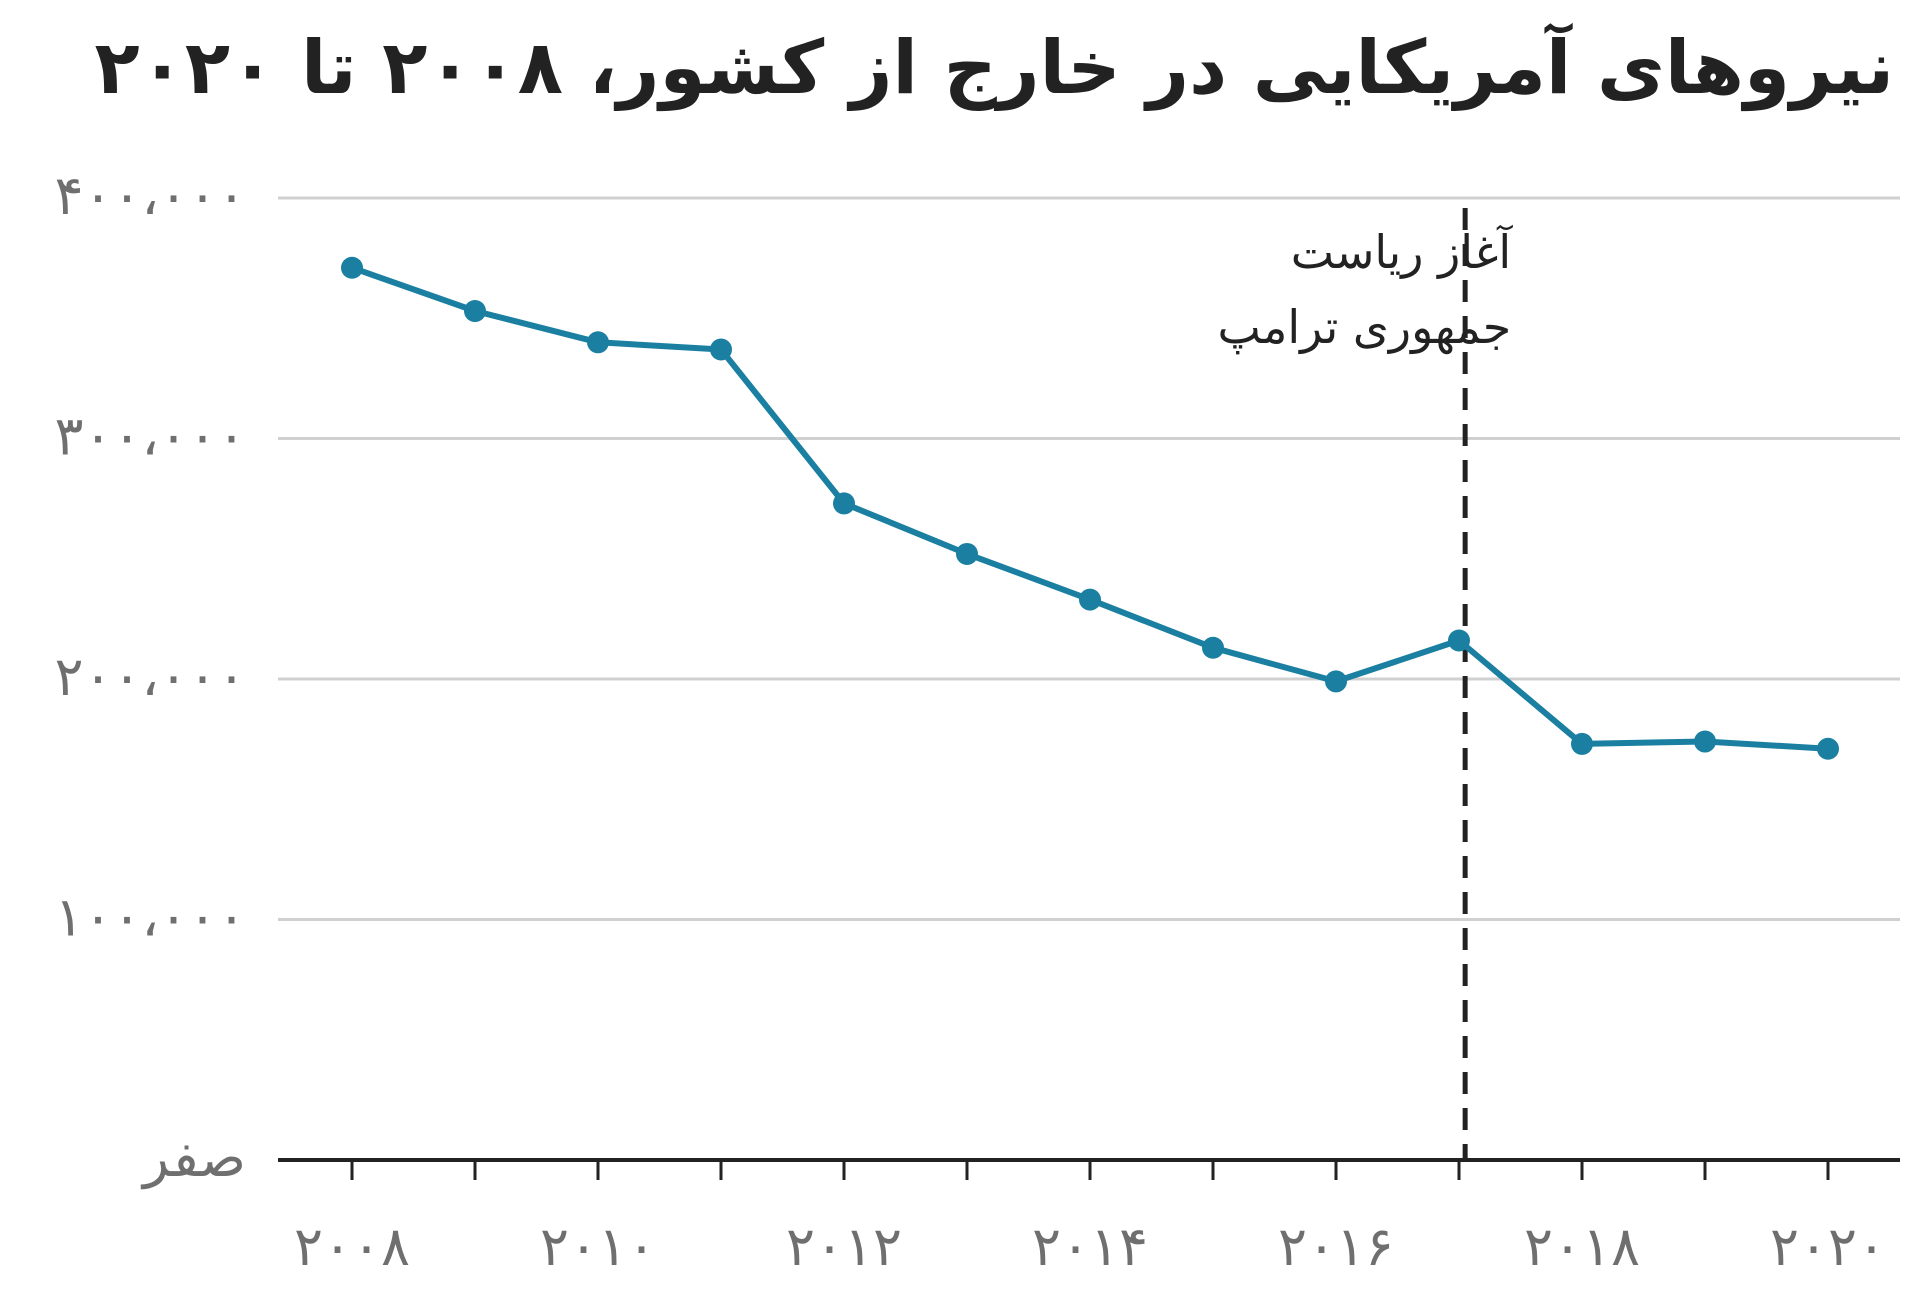 The image size is (1924, 1296). What do you see at coordinates (193, 1157) in the screenshot?
I see `y-tick-label: صفر` at bounding box center [193, 1157].